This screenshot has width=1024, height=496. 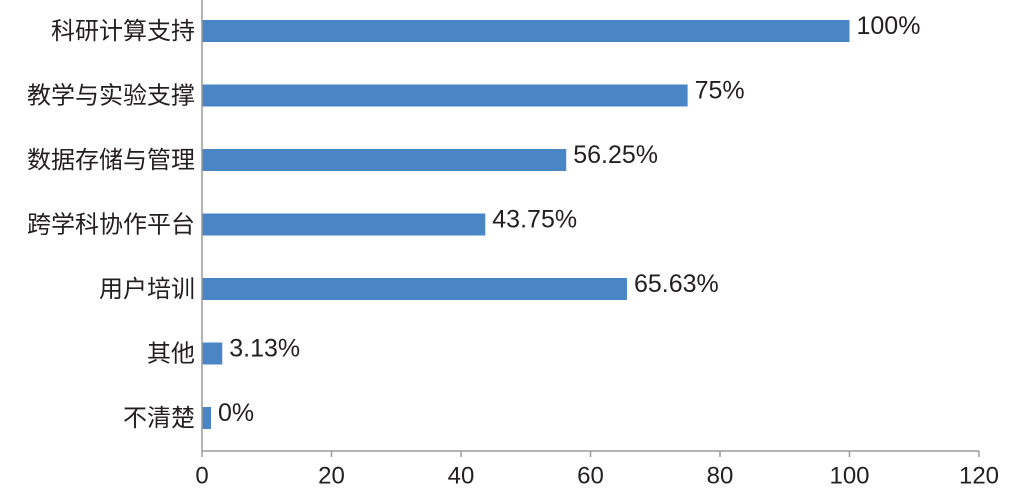 I want to click on category-label: 科研计算支持, so click(x=123, y=31).